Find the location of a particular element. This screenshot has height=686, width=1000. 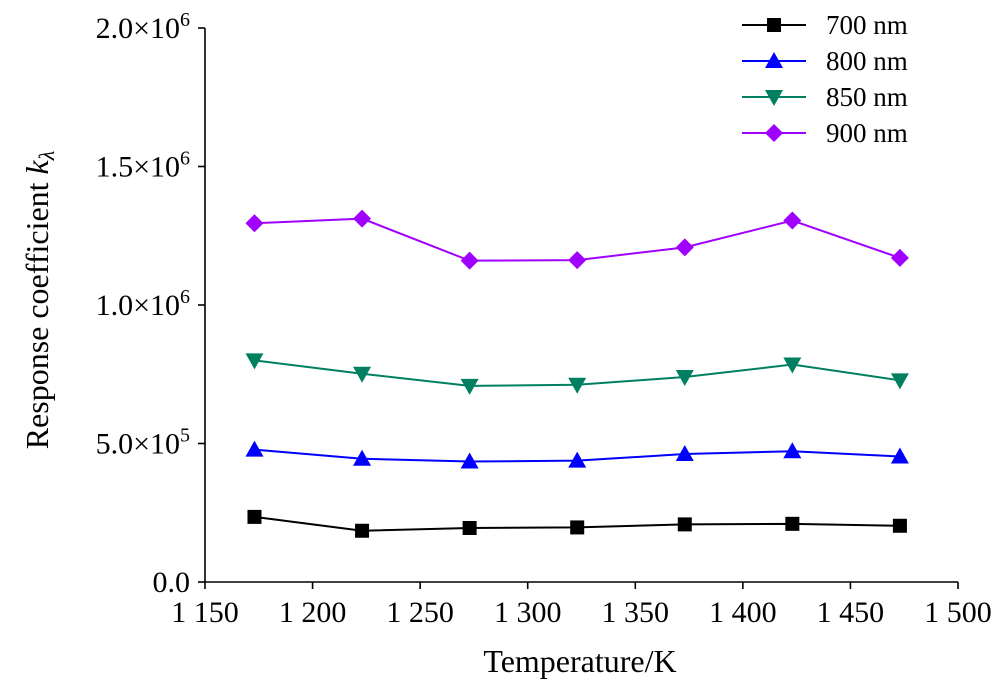

x-tick-label: 1 400 is located at coordinates (743, 612).